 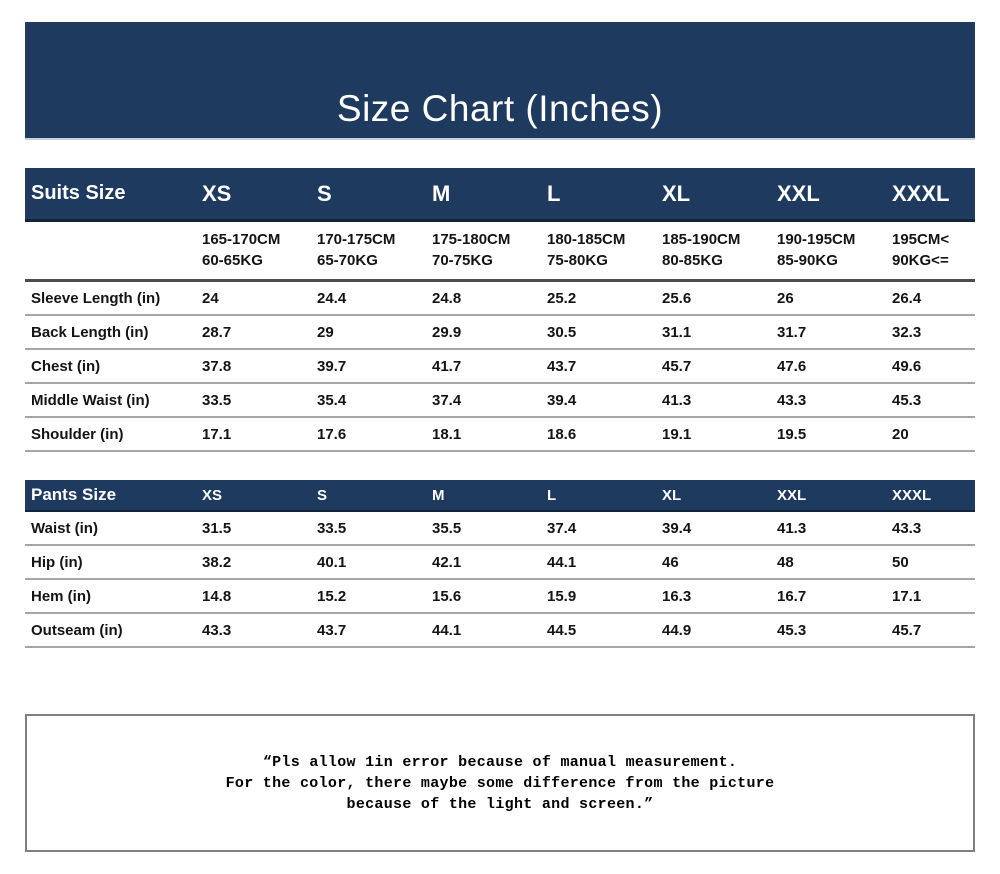 What do you see at coordinates (232, 260) in the screenshot?
I see `weight-range: 60-65KG` at bounding box center [232, 260].